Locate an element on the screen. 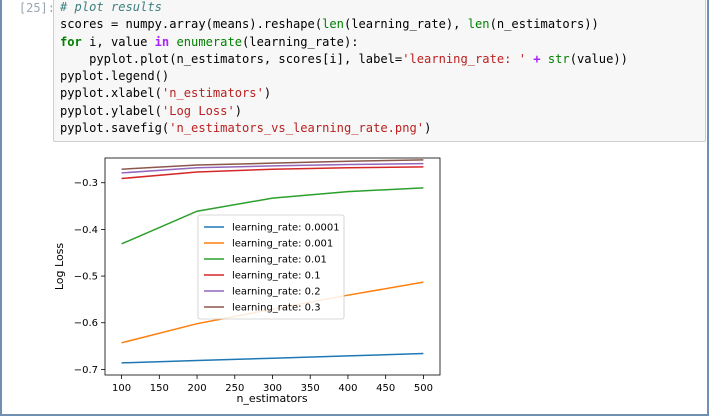 This screenshot has height=416, width=709. code-token: (learning_rate), is located at coordinates (405, 24).